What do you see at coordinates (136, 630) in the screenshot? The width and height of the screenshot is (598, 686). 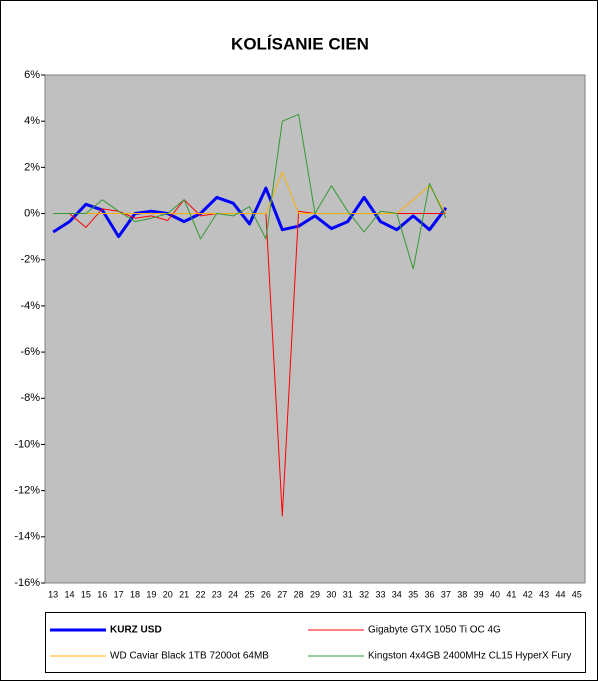 I see `legend-label: KURZ USD` at bounding box center [136, 630].